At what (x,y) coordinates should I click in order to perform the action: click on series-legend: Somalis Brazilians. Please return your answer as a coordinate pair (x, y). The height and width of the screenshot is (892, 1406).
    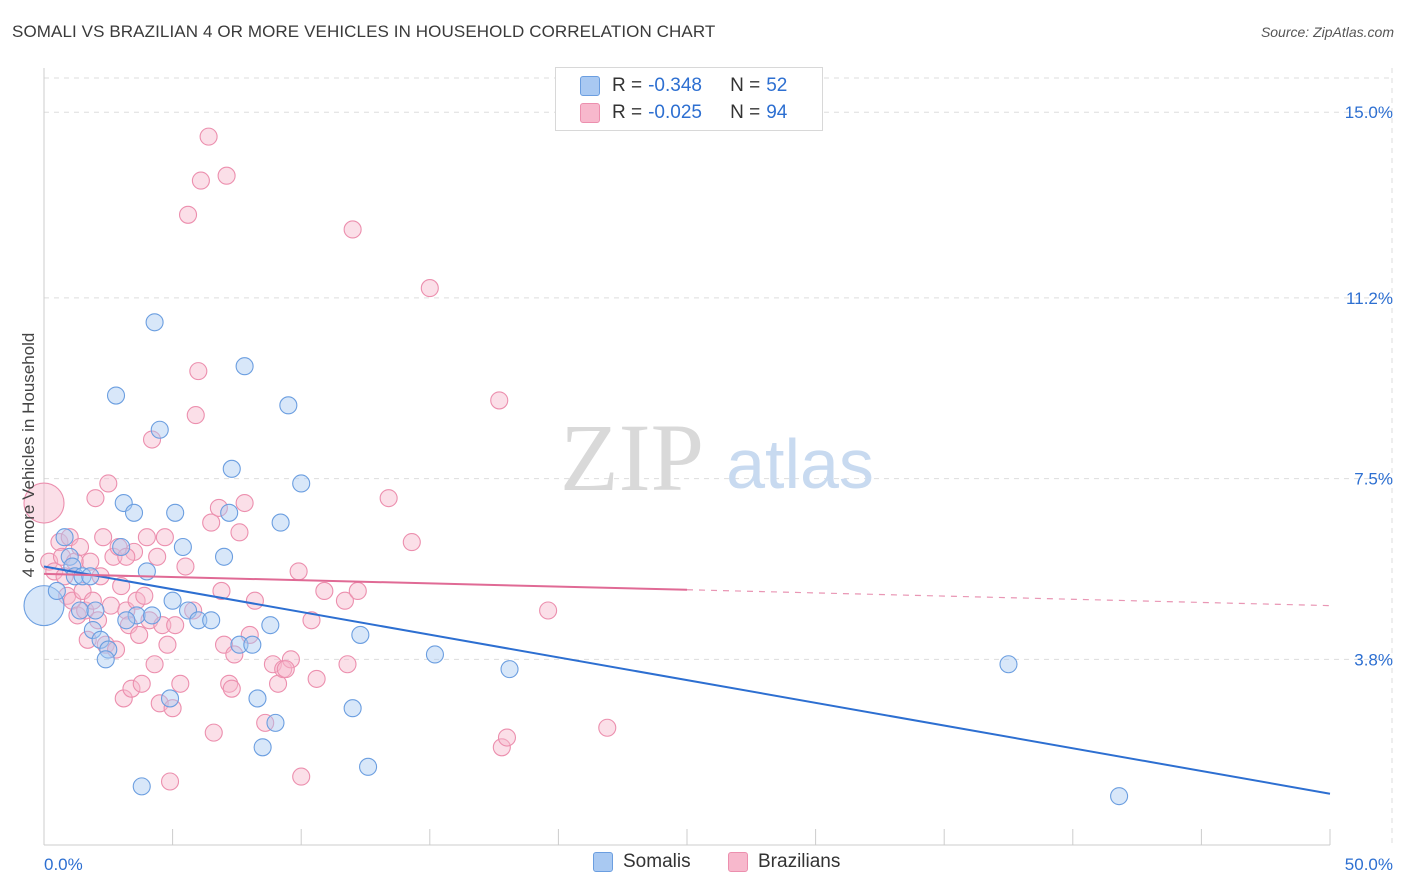
    Looking at the image, I should click on (703, 864).